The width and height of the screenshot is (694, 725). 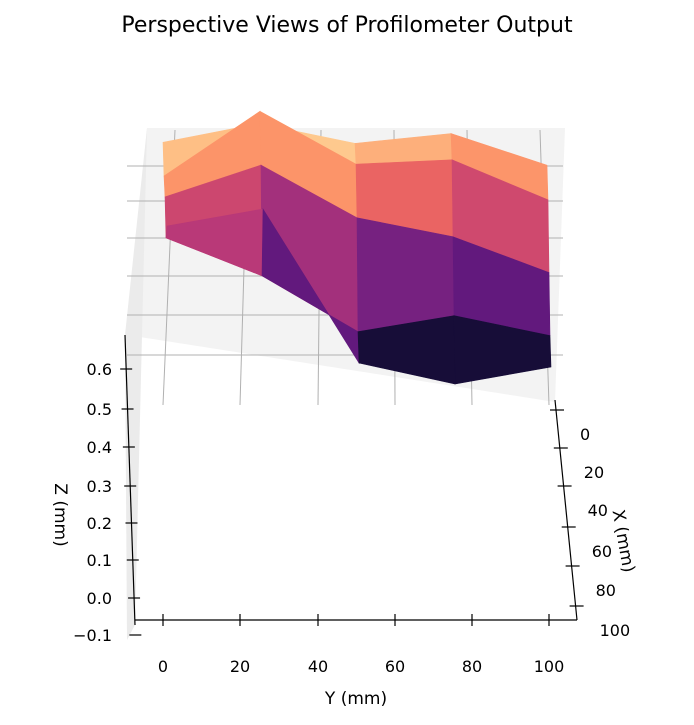 What do you see at coordinates (585, 434) in the screenshot?
I see `x-tick-label: 0` at bounding box center [585, 434].